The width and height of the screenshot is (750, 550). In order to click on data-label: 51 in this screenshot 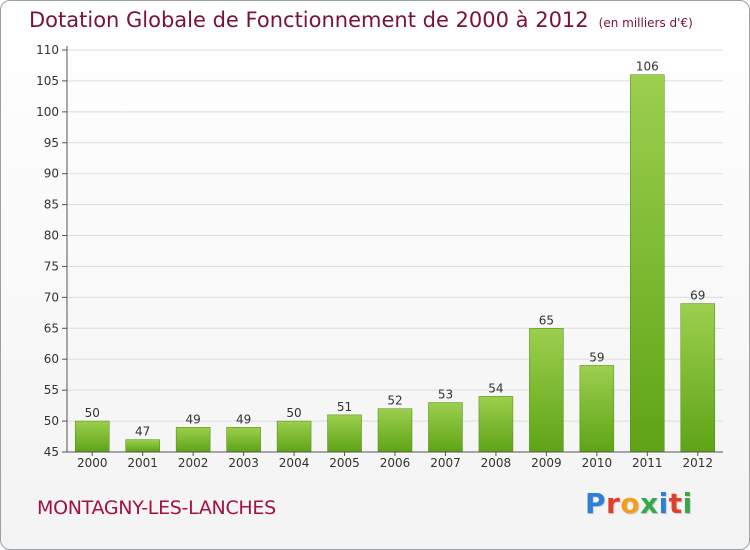, I will do `click(344, 407)`.